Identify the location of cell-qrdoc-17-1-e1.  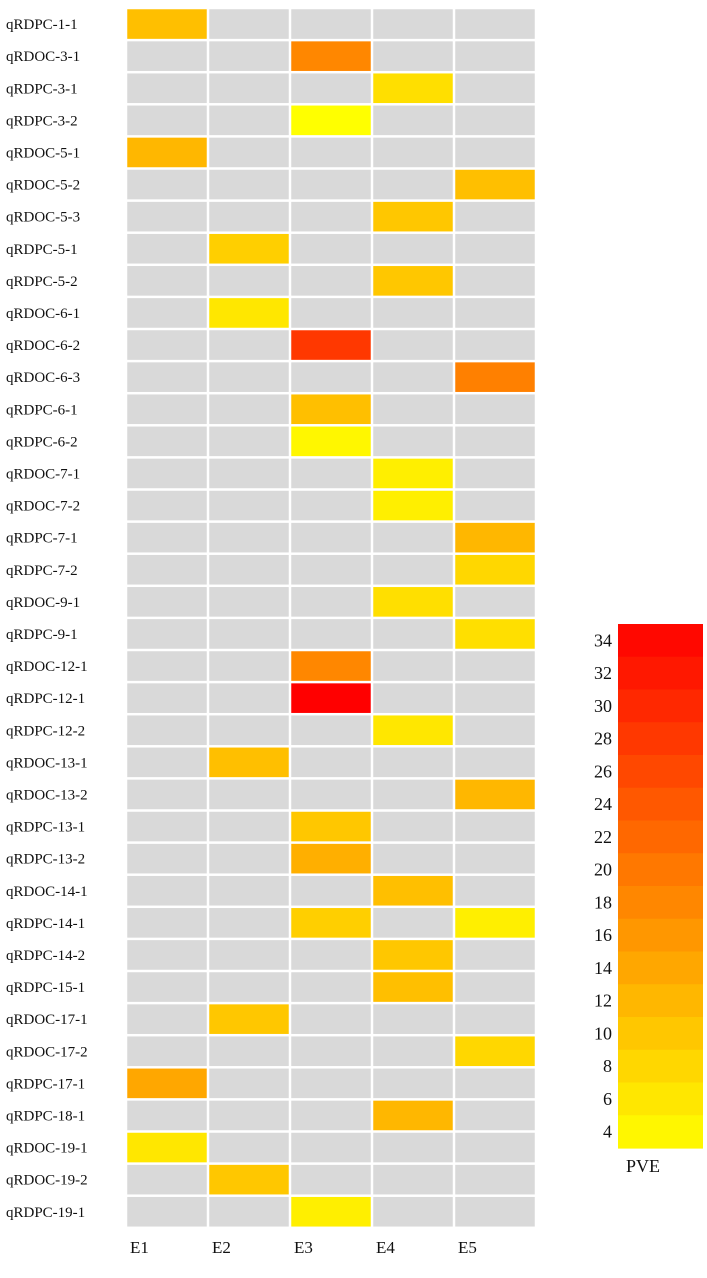
(167, 1019).